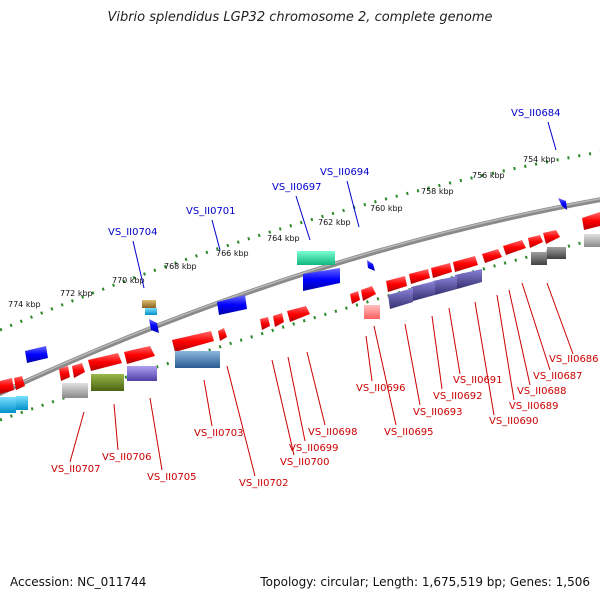  What do you see at coordinates (478, 380) in the screenshot?
I see `gene-label-bottom: VS_II0691` at bounding box center [478, 380].